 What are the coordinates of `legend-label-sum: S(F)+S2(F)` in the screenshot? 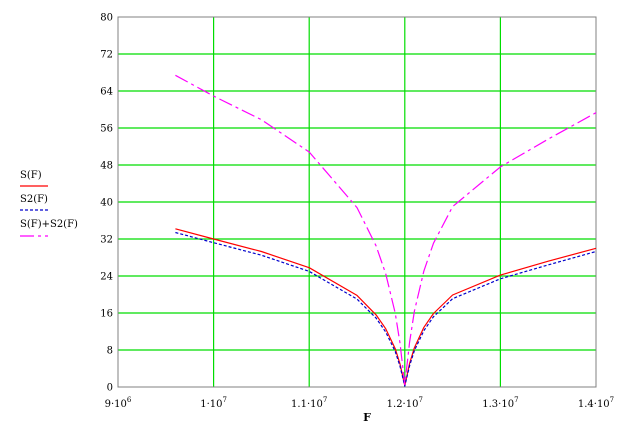 It's located at (49, 224).